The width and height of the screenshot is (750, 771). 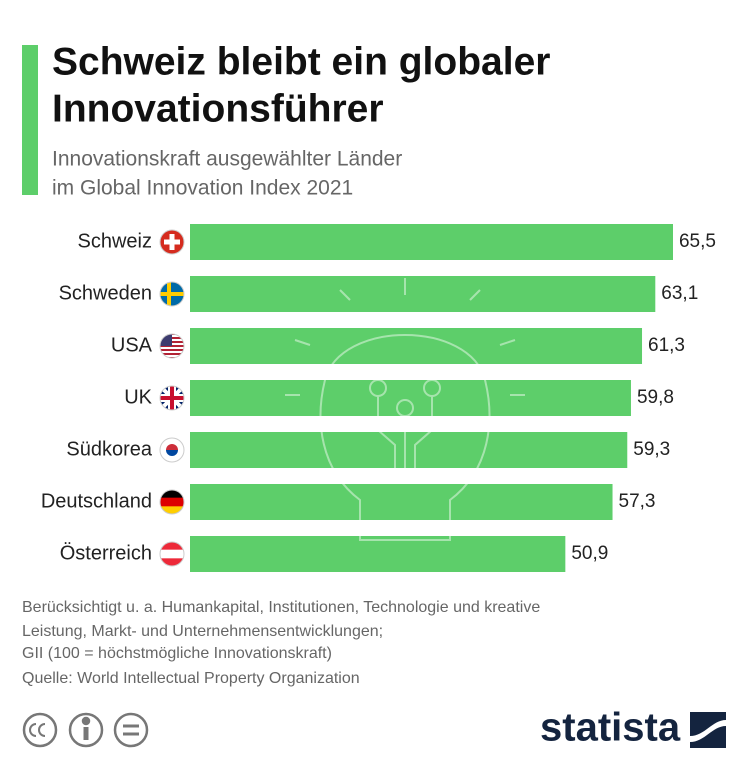 I want to click on value-label: 59,3, so click(x=651, y=449).